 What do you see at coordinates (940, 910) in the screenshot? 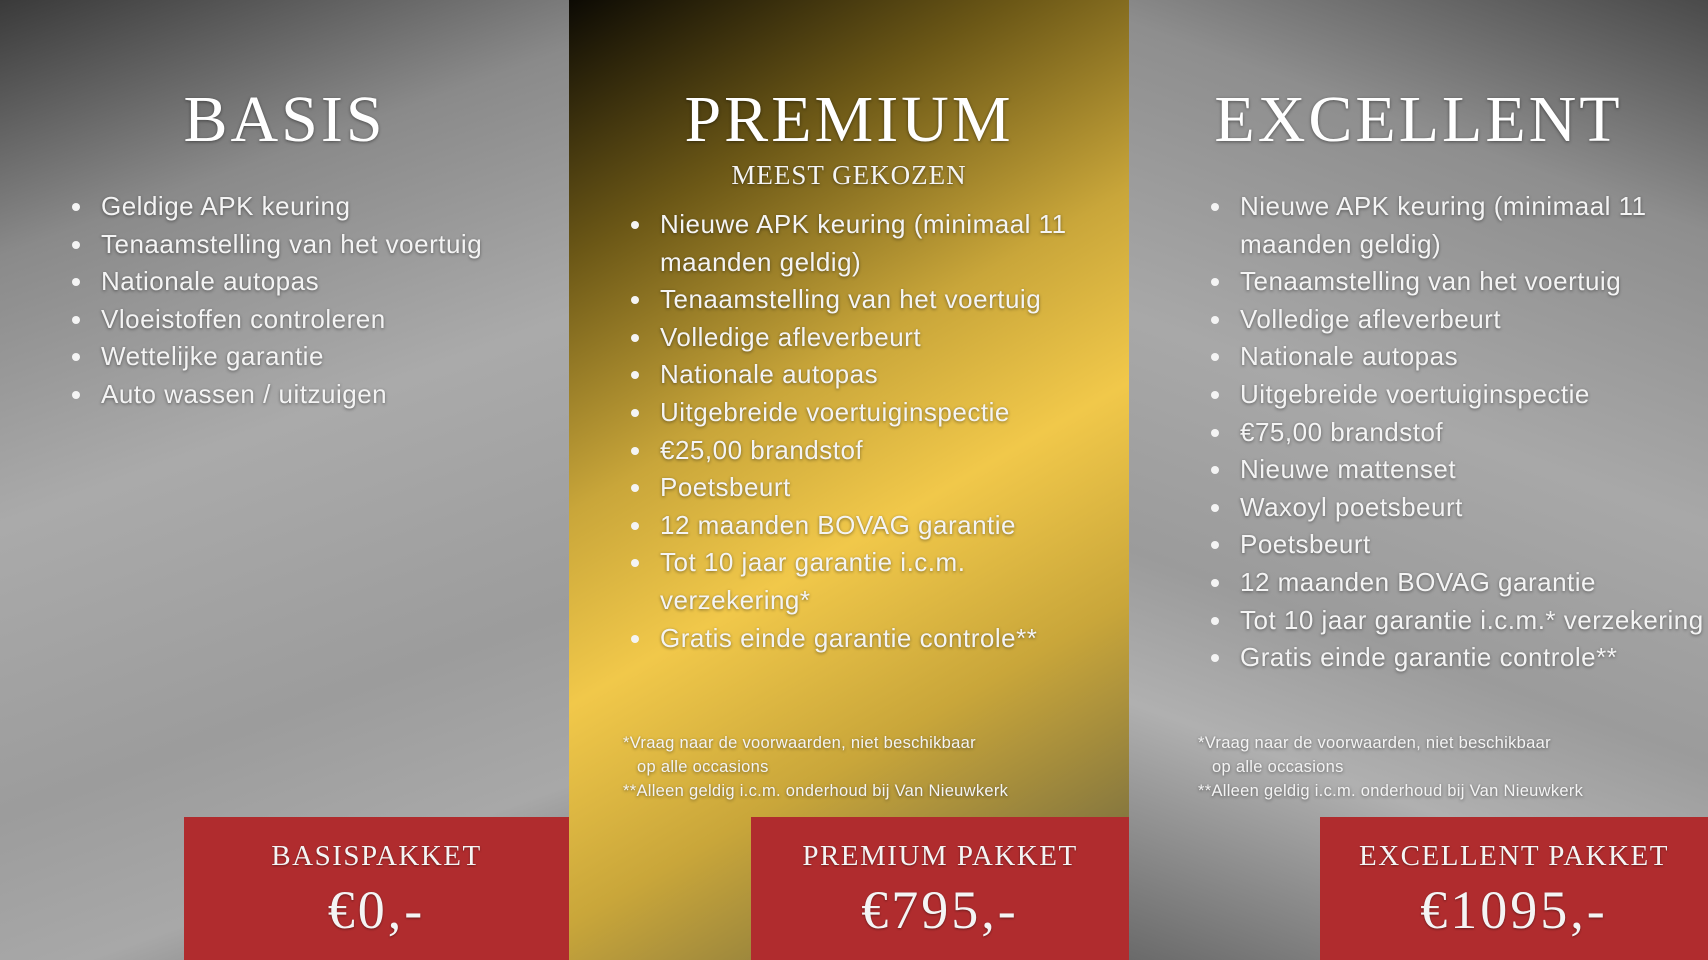
I see `price-value: €795,-` at bounding box center [940, 910].